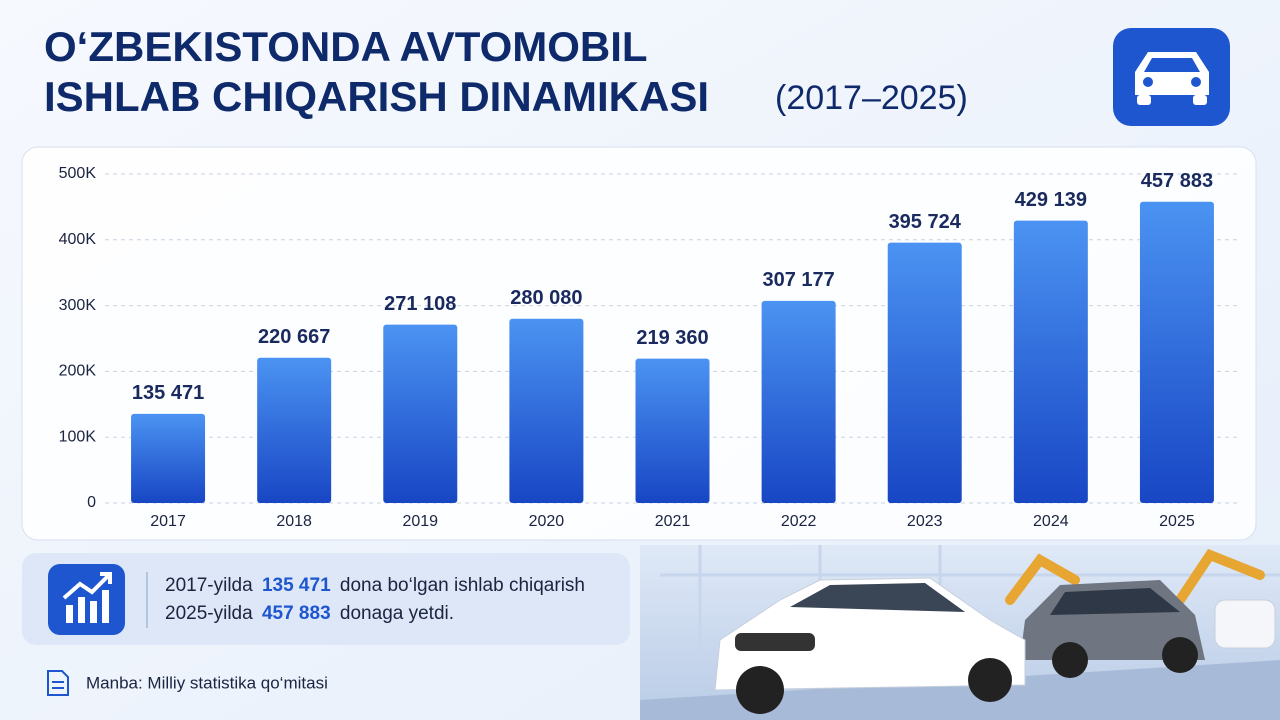  I want to click on y-tick-label: 400K, so click(78, 239).